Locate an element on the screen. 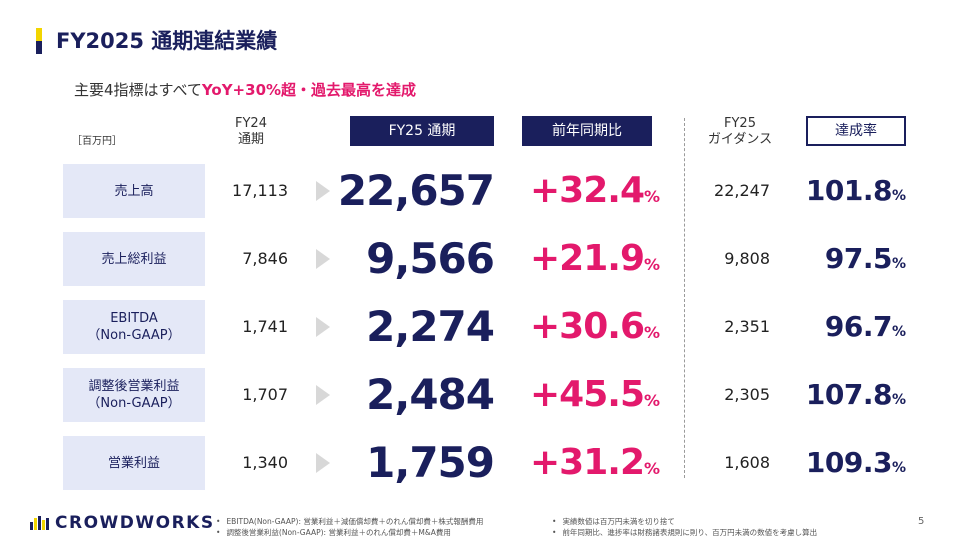 The height and width of the screenshot is (544, 968). achievement-number: 97.5 is located at coordinates (858, 258).